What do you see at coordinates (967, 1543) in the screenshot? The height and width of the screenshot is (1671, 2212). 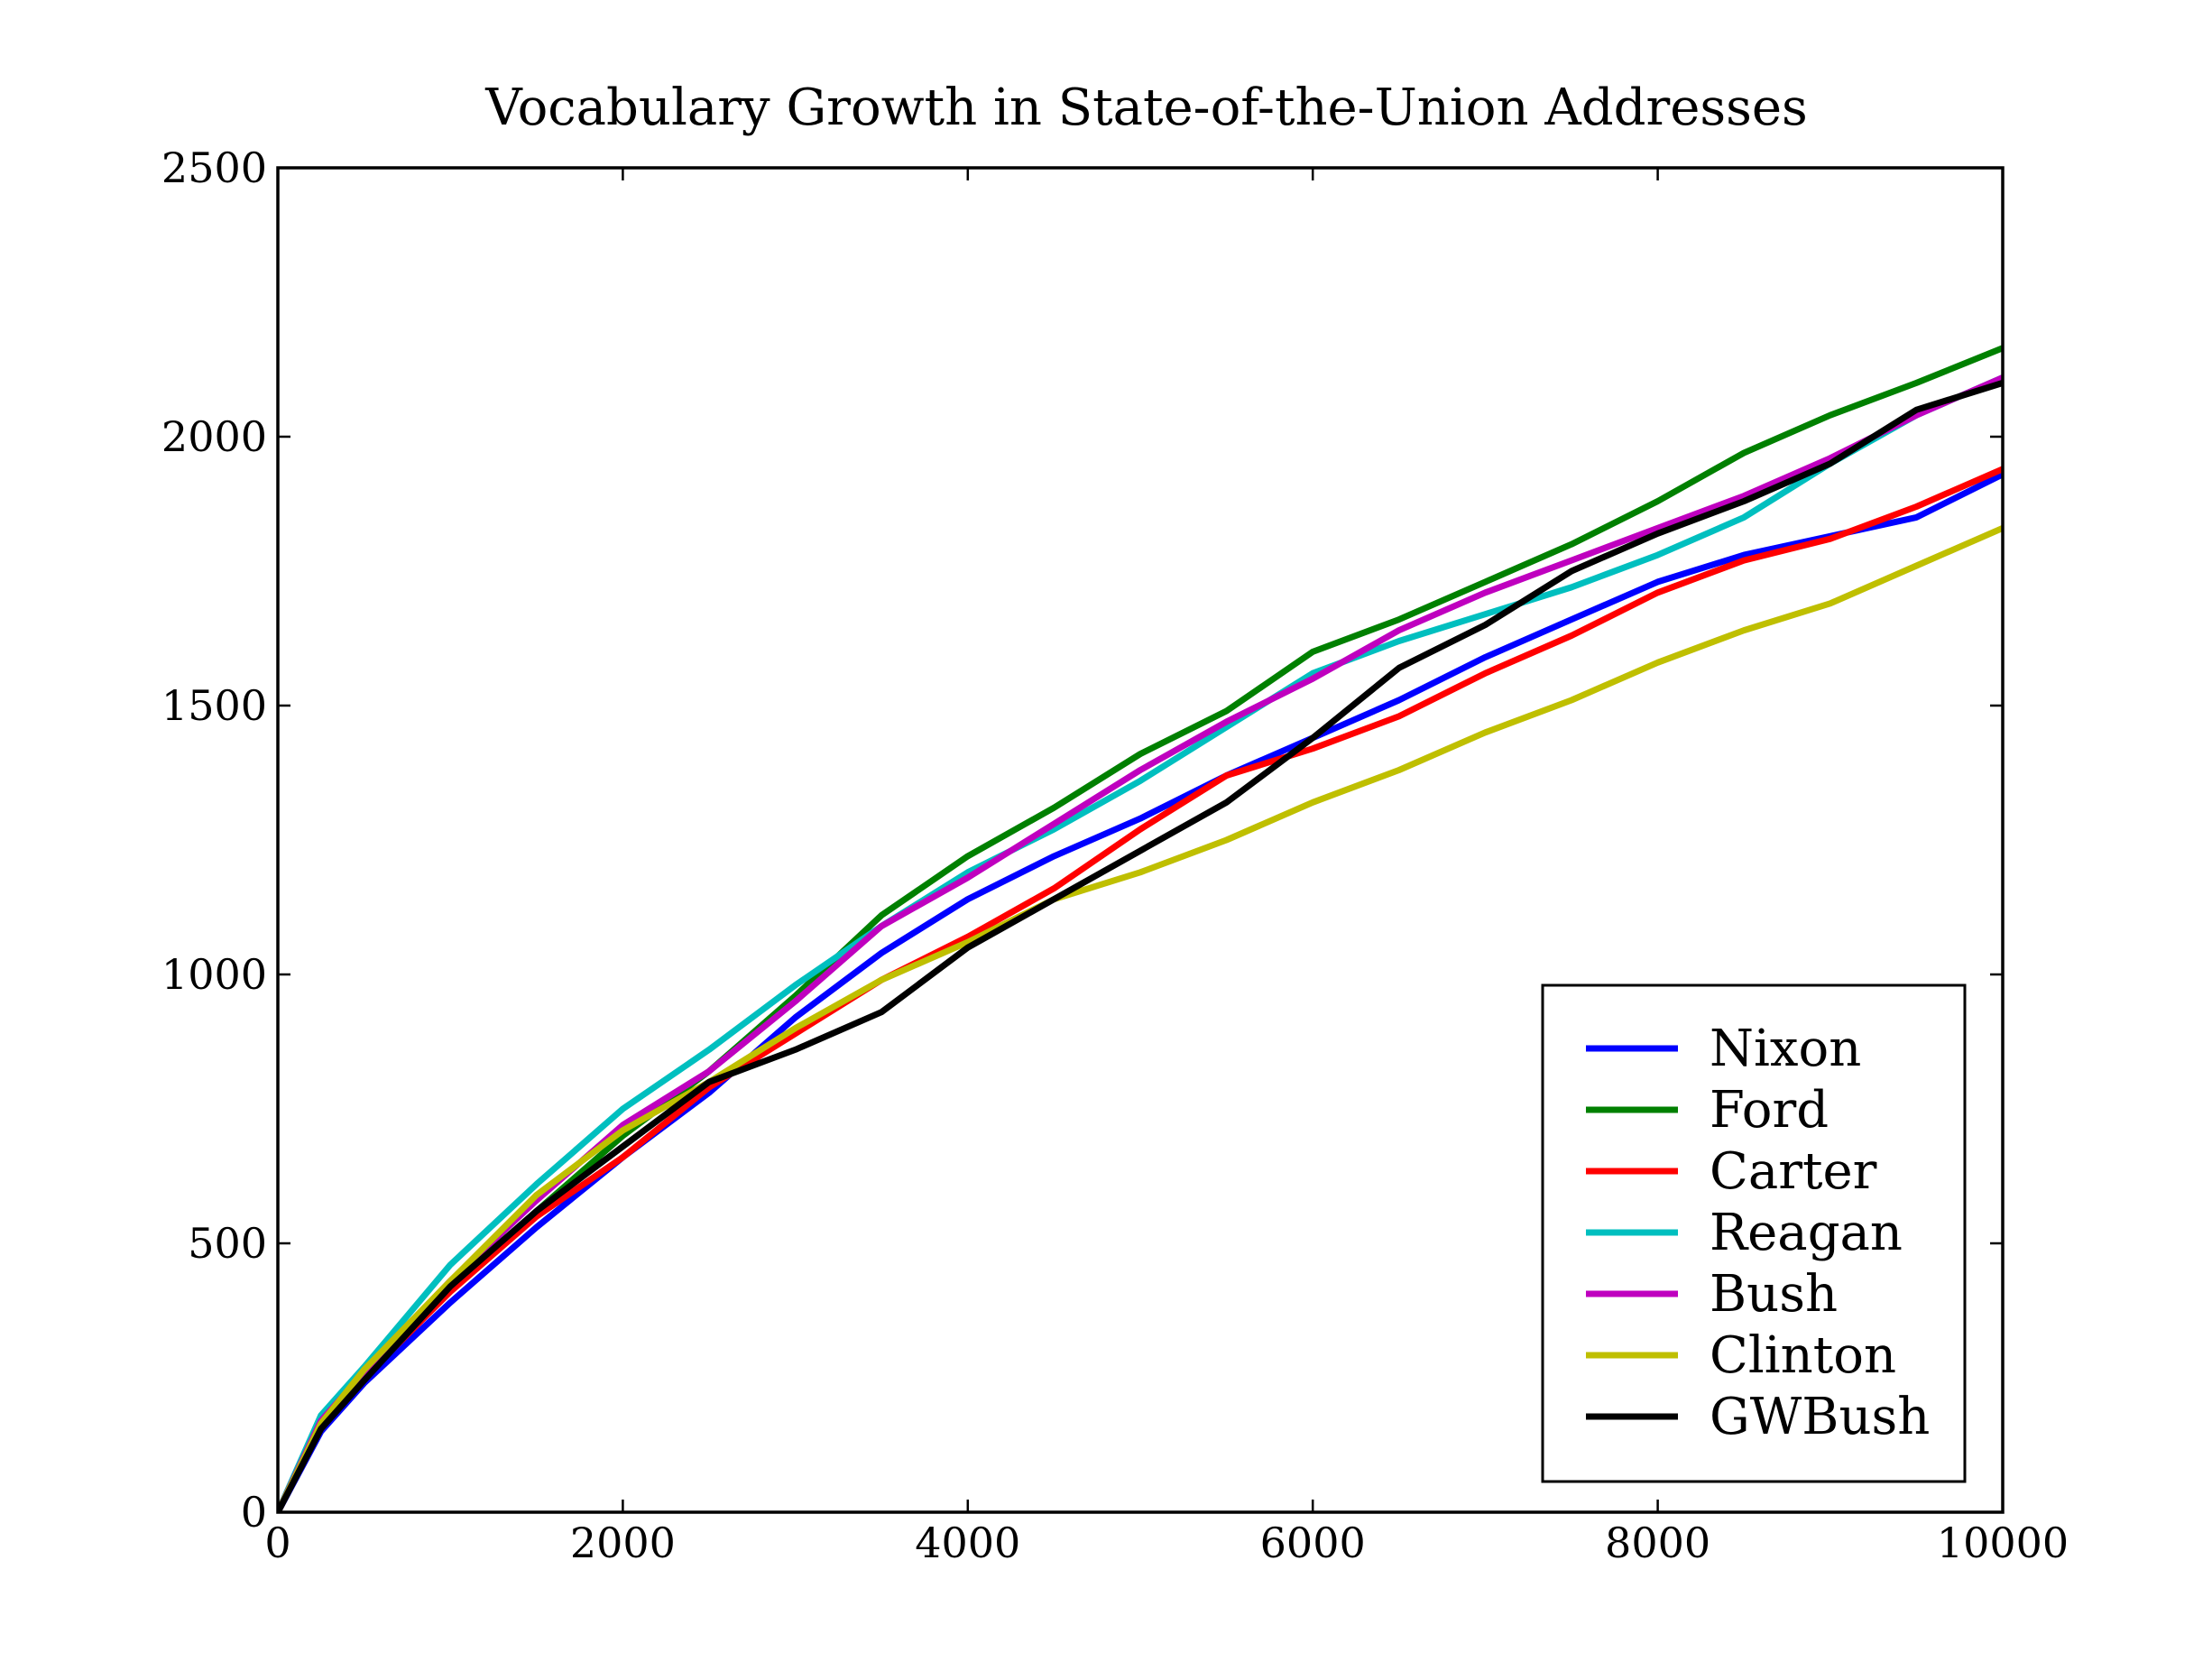 I see `x-tick-label: 4000` at bounding box center [967, 1543].